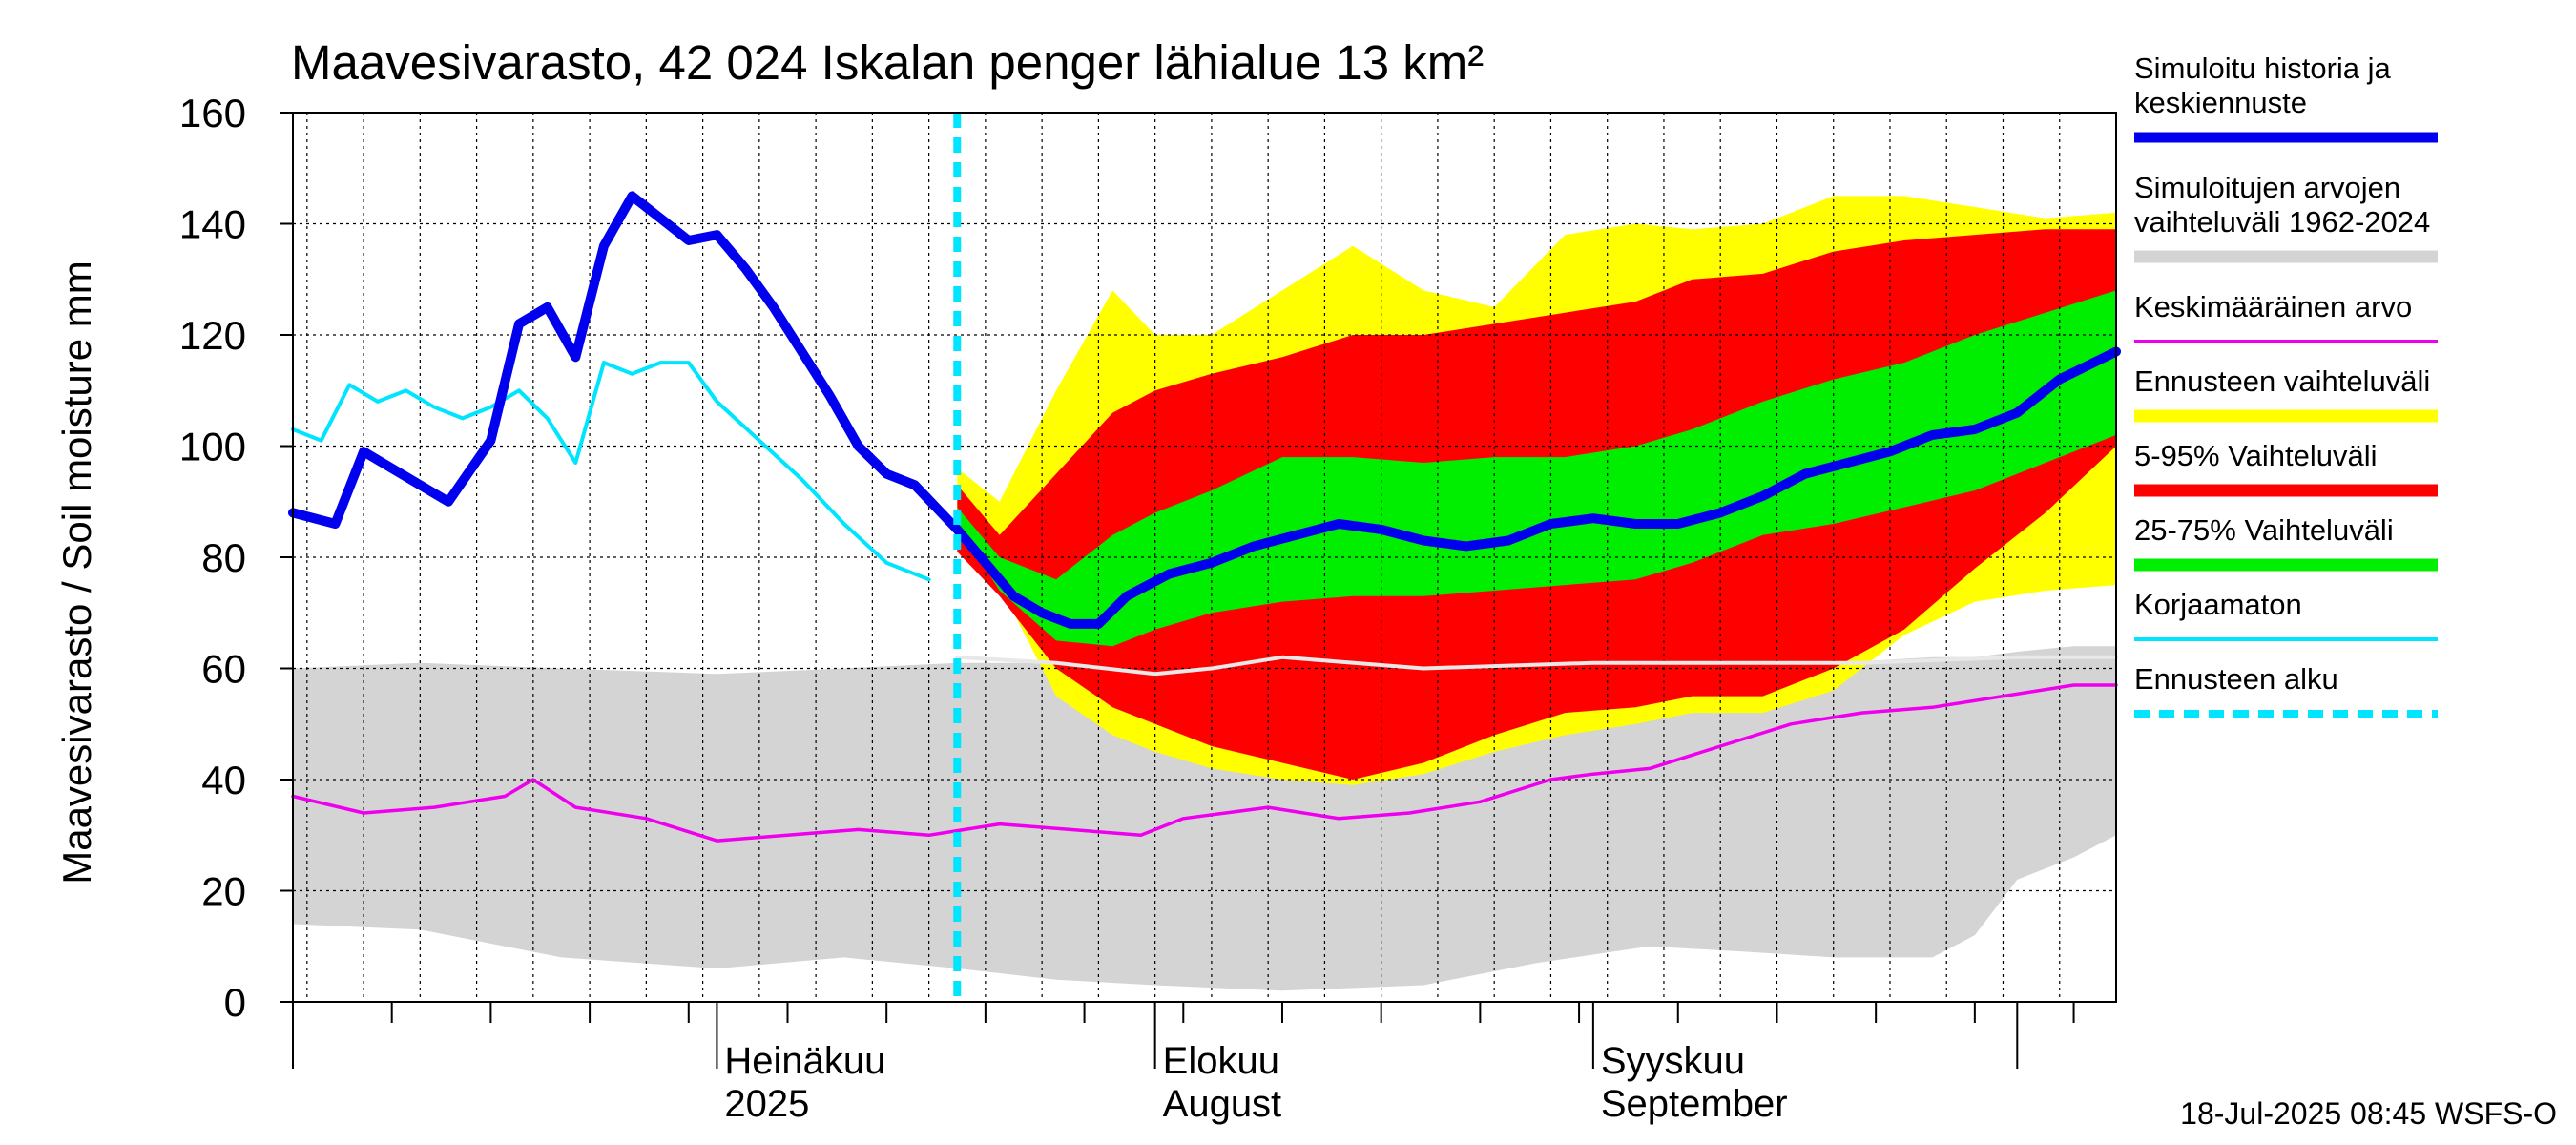 The image size is (2576, 1145). What do you see at coordinates (2218, 604) in the screenshot?
I see `legend-label: Korjaamaton` at bounding box center [2218, 604].